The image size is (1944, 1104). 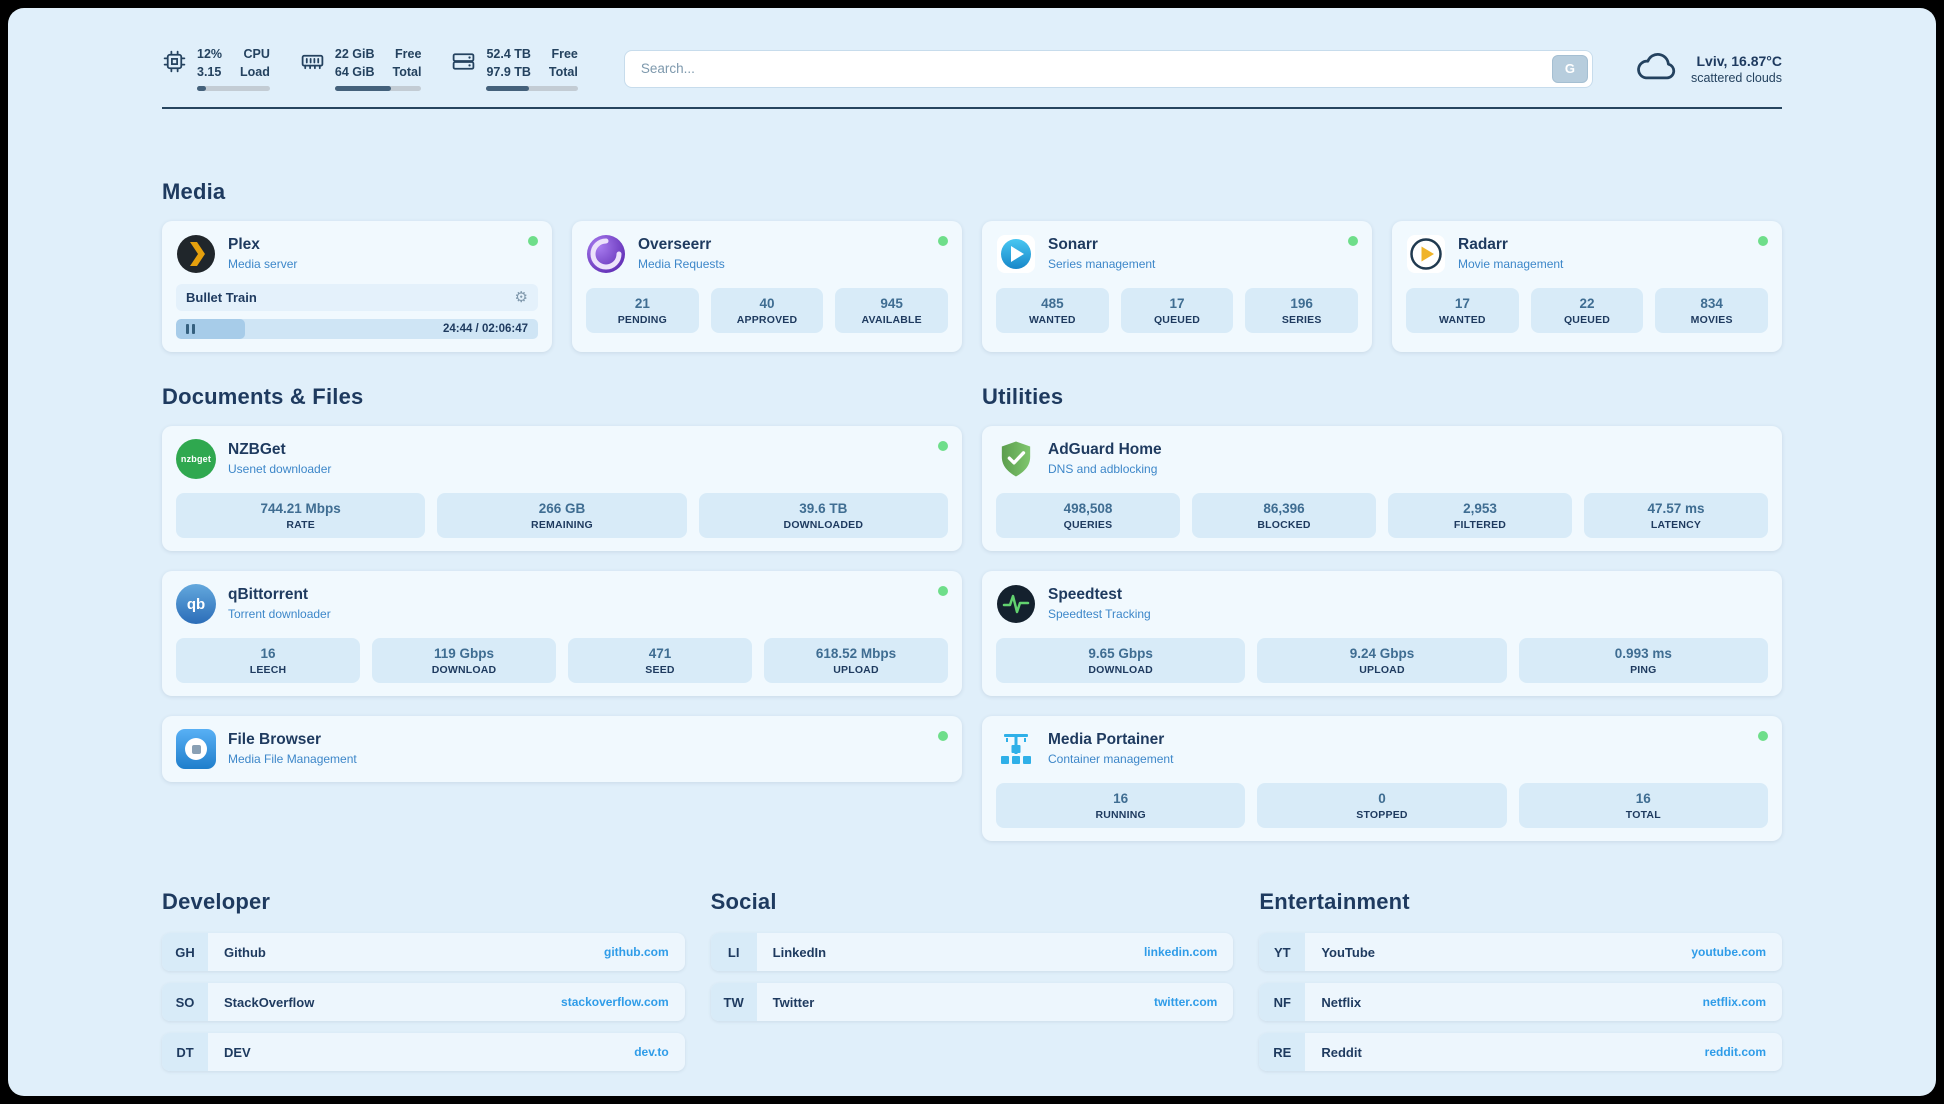 What do you see at coordinates (972, 1002) in the screenshot?
I see `bookmark-twitter: TW Twitter twitter.com` at bounding box center [972, 1002].